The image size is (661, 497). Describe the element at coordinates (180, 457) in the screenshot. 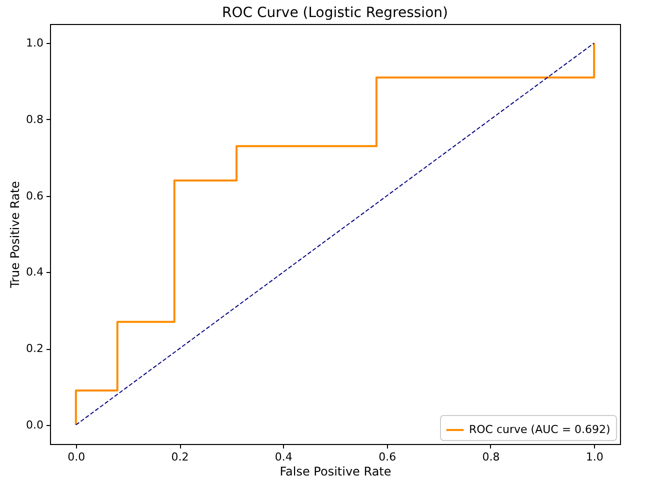

I see `x-tick-label: 0.2` at that location.